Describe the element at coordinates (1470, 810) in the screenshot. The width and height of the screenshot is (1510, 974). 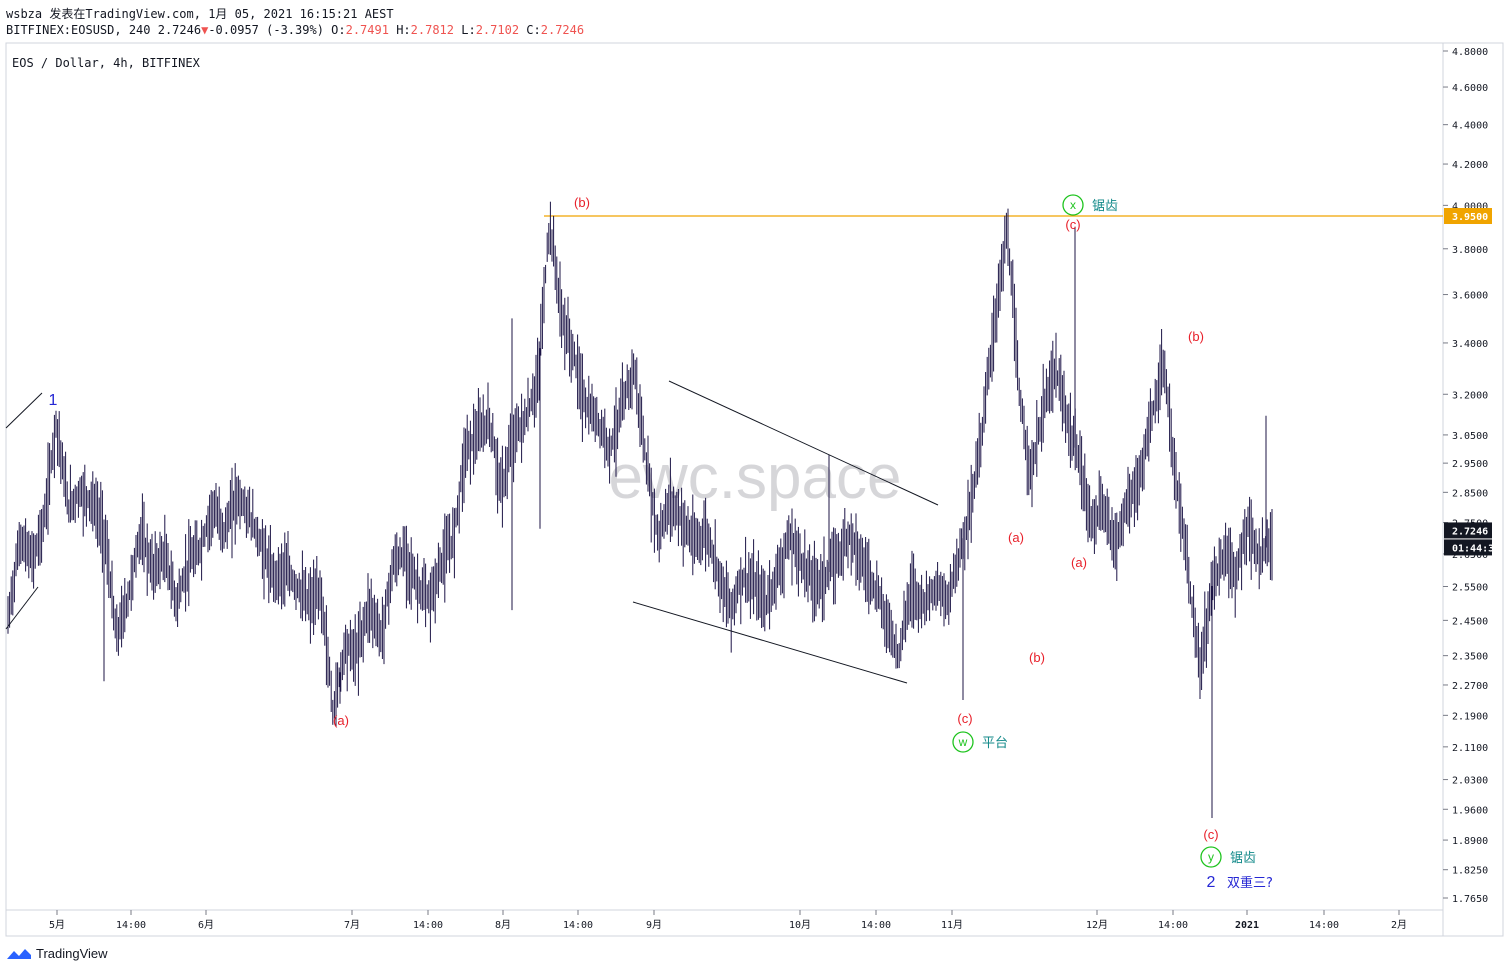
I see `price-tick-label: 1.9600` at that location.